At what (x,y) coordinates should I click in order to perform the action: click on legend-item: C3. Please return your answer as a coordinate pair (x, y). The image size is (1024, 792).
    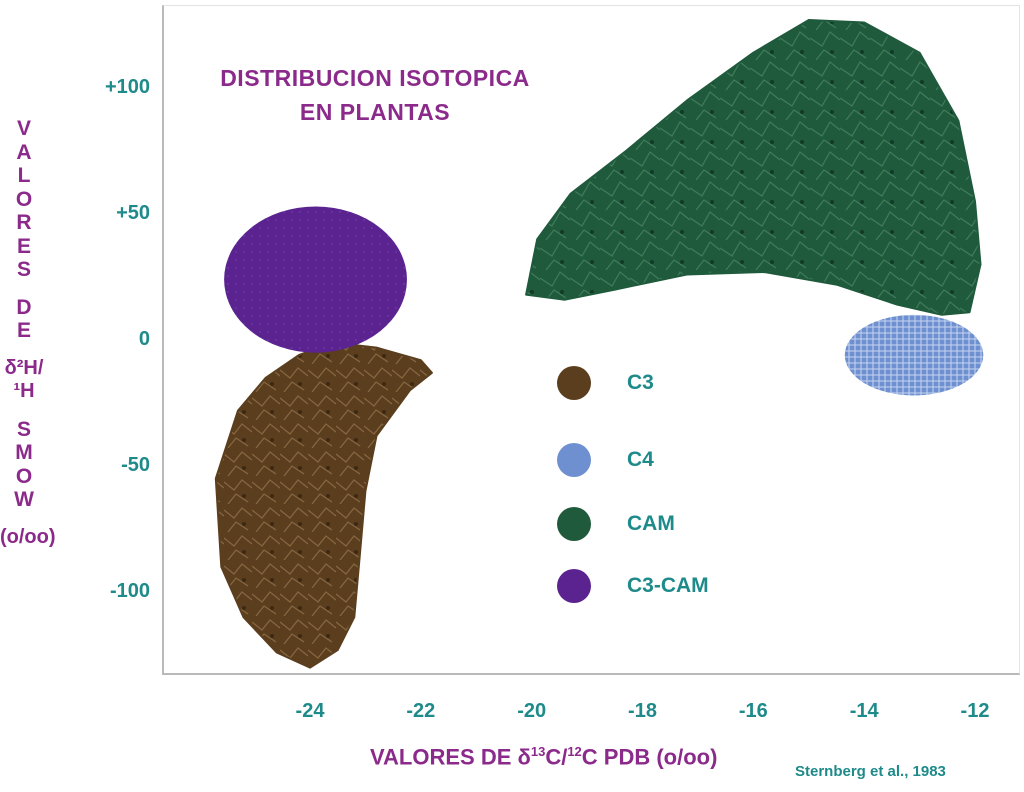
    Looking at the image, I should click on (605, 383).